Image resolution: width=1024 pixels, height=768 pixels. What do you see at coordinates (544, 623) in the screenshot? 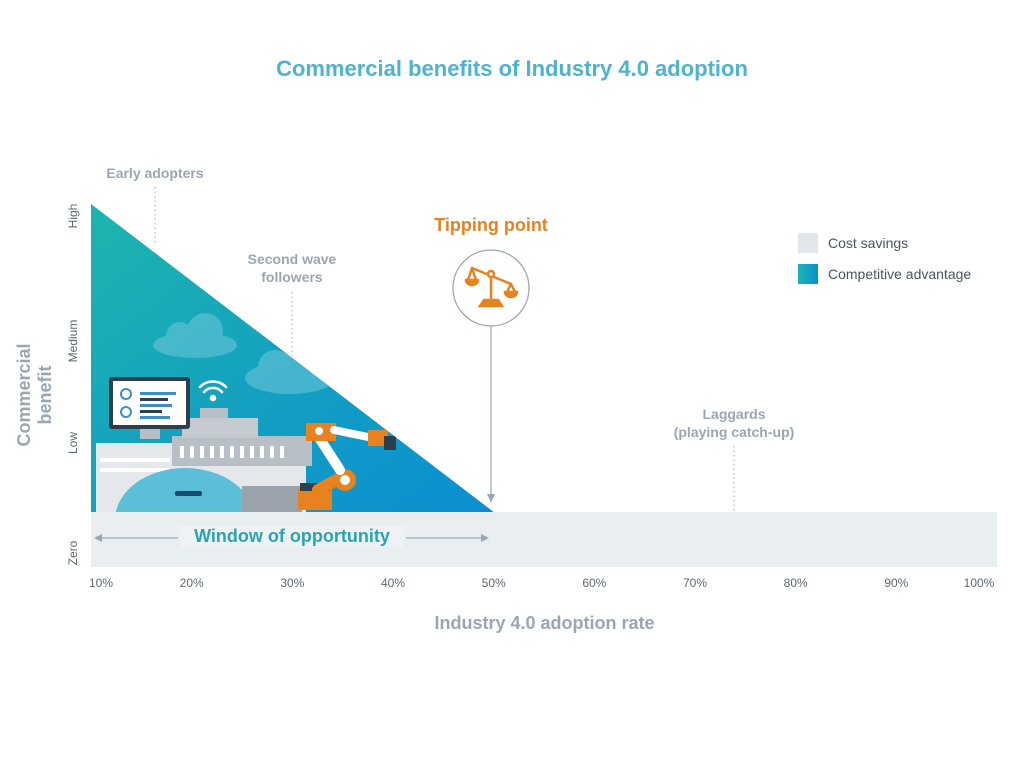
I see `x-axis-label: Industry 4.0 adoption rate` at bounding box center [544, 623].